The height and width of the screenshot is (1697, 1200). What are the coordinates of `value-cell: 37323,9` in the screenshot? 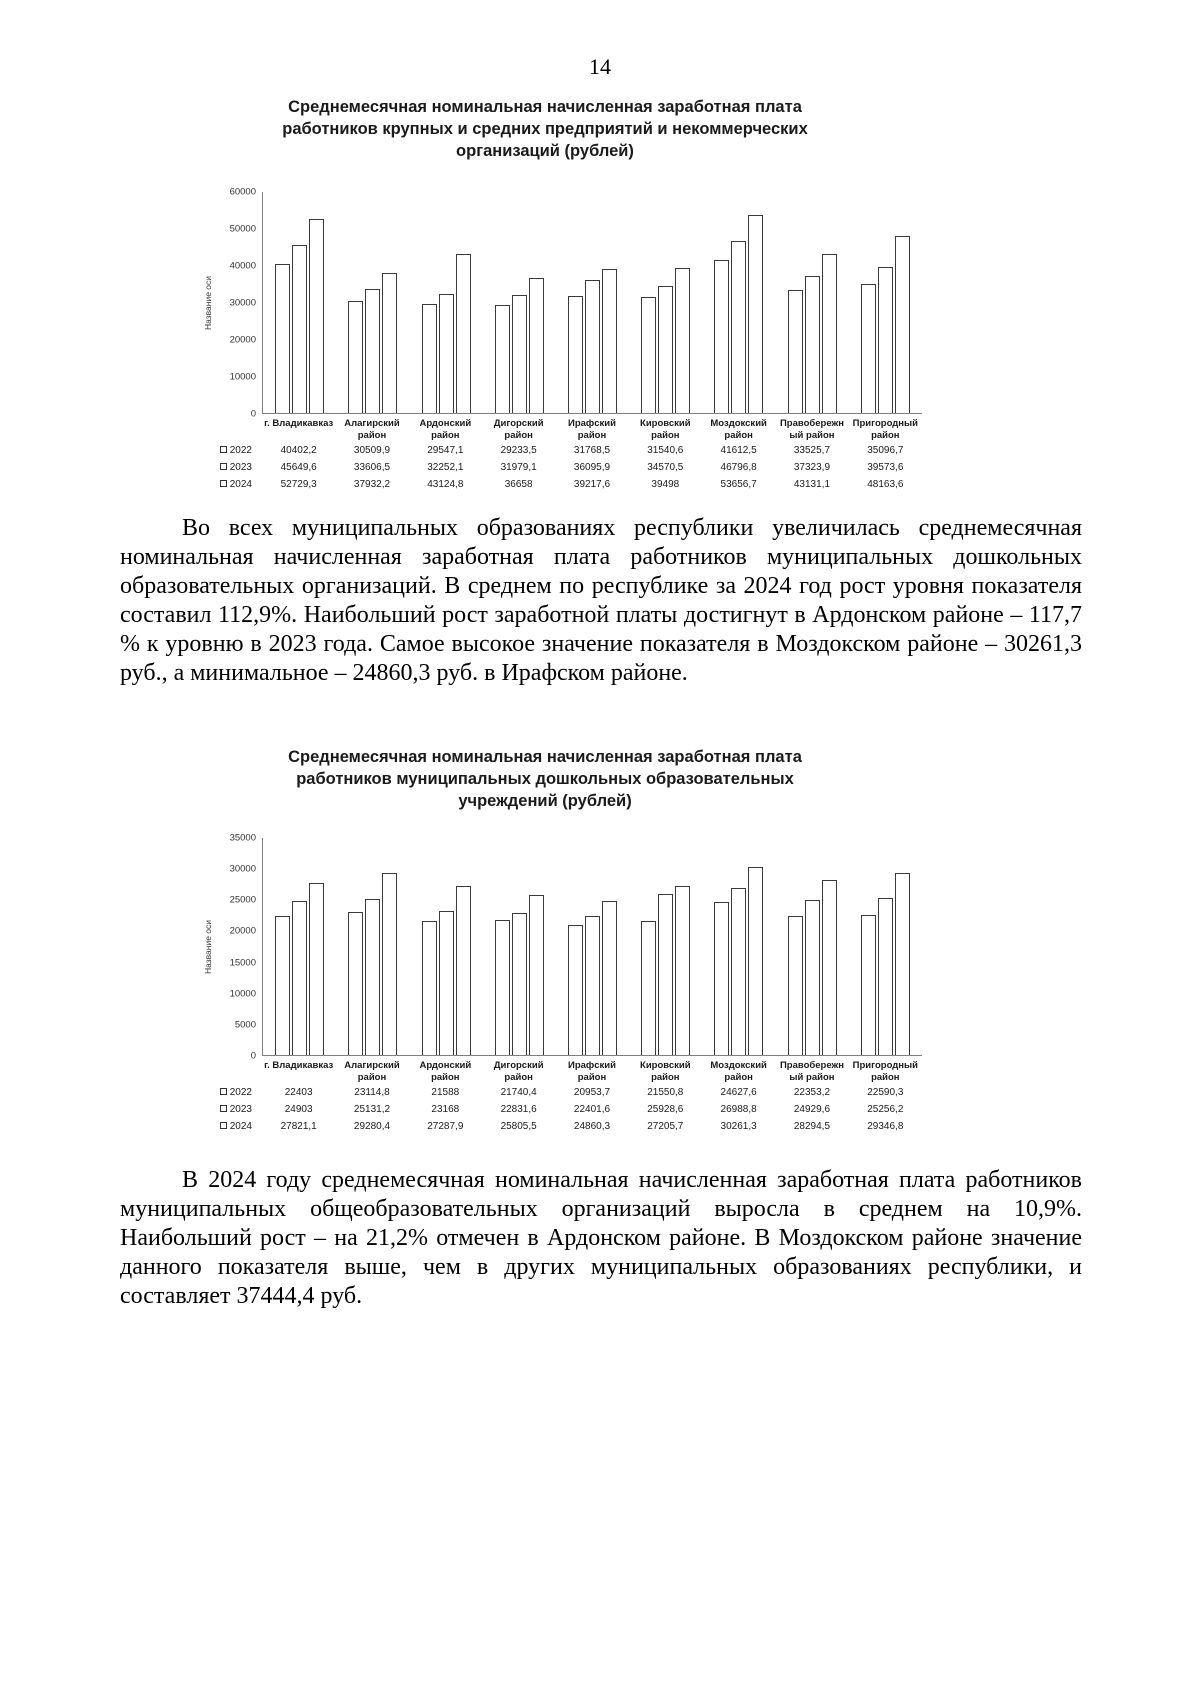 It's located at (812, 467).